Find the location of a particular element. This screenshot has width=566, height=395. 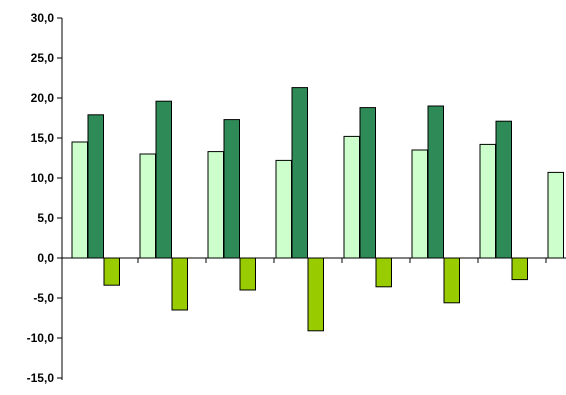

y-tick-label: 0,0 is located at coordinates (45, 258).